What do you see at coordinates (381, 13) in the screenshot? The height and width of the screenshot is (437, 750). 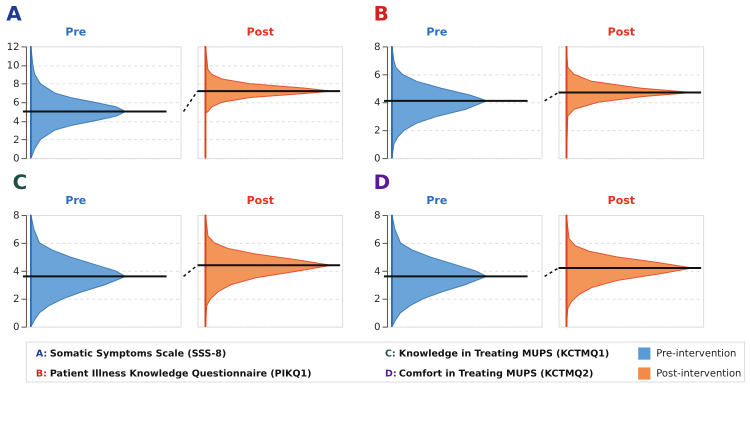 I see `chart-title: B` at bounding box center [381, 13].